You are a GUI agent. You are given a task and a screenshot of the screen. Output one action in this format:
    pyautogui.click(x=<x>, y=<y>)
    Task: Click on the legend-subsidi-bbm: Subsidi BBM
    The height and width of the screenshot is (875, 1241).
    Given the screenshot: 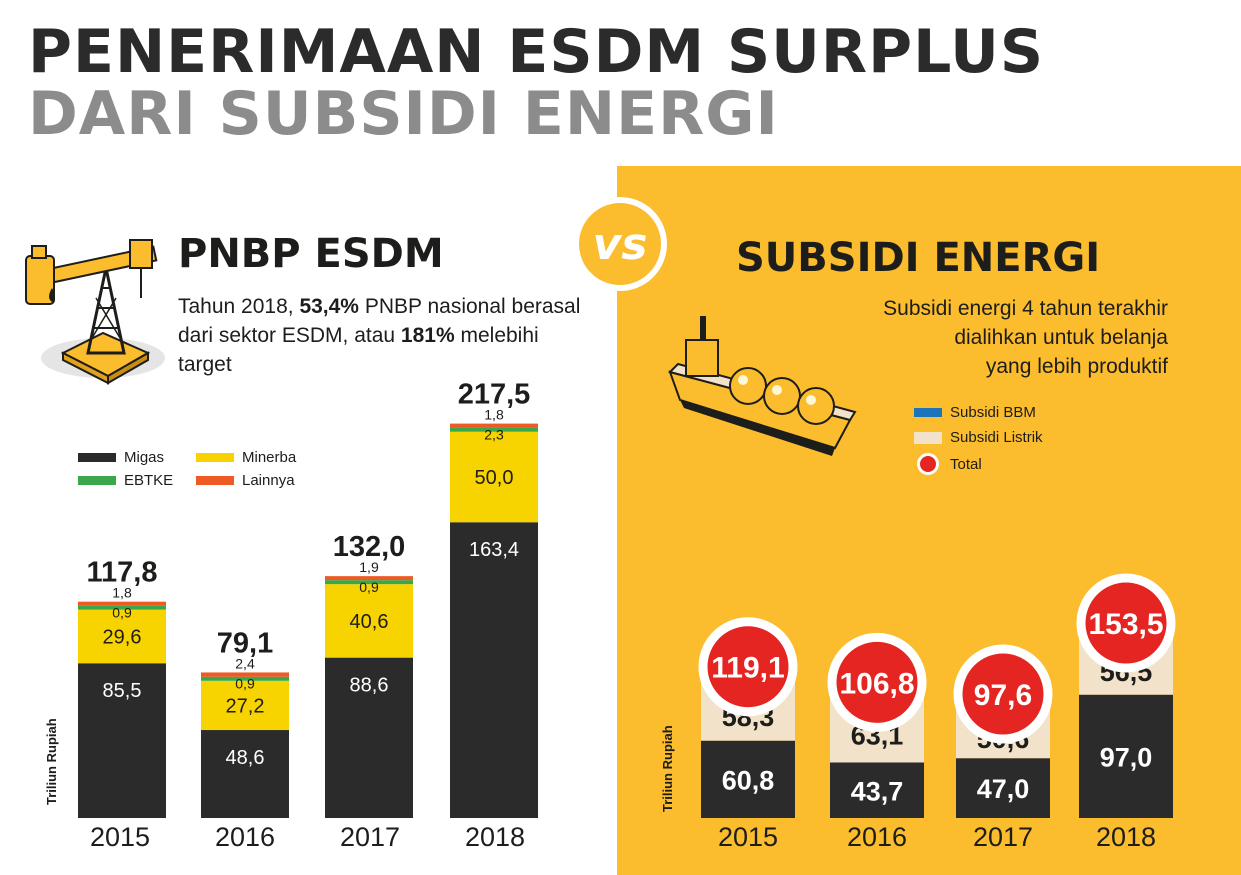 What is the action you would take?
    pyautogui.click(x=975, y=412)
    